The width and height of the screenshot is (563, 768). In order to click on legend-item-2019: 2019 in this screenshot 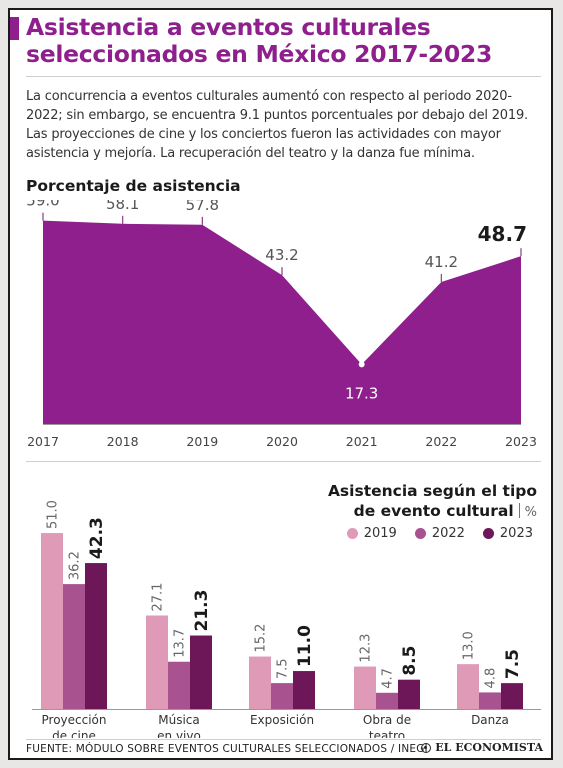, I will do `click(371, 533)`.